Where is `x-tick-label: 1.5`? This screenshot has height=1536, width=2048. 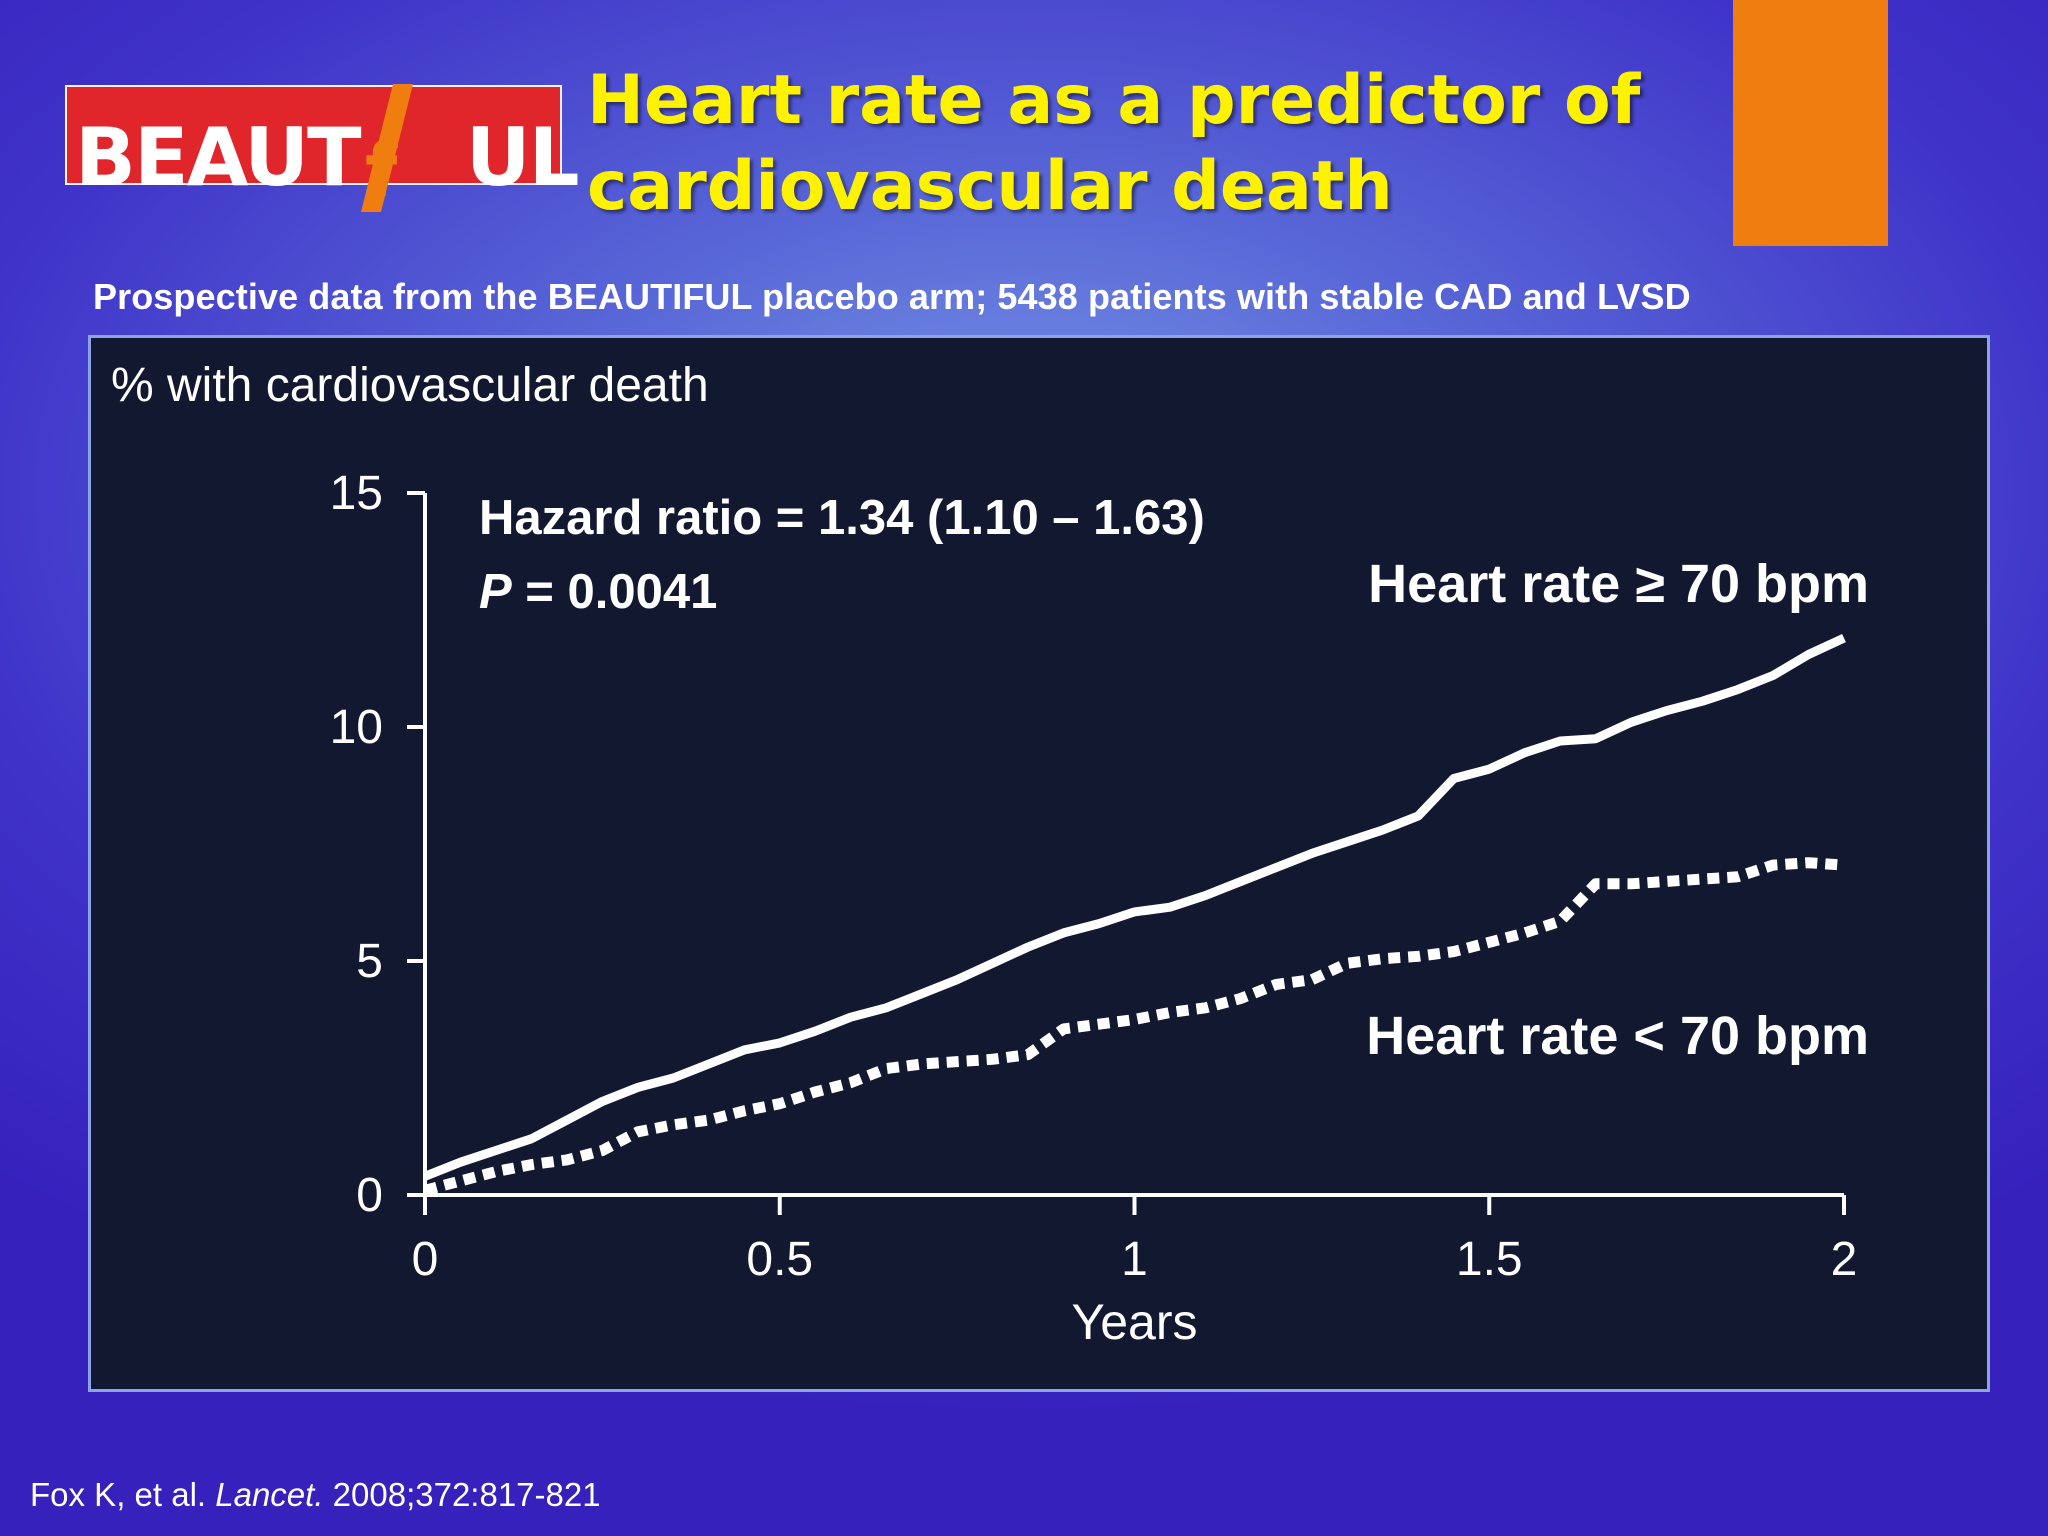 x-tick-label: 1.5 is located at coordinates (1489, 1259).